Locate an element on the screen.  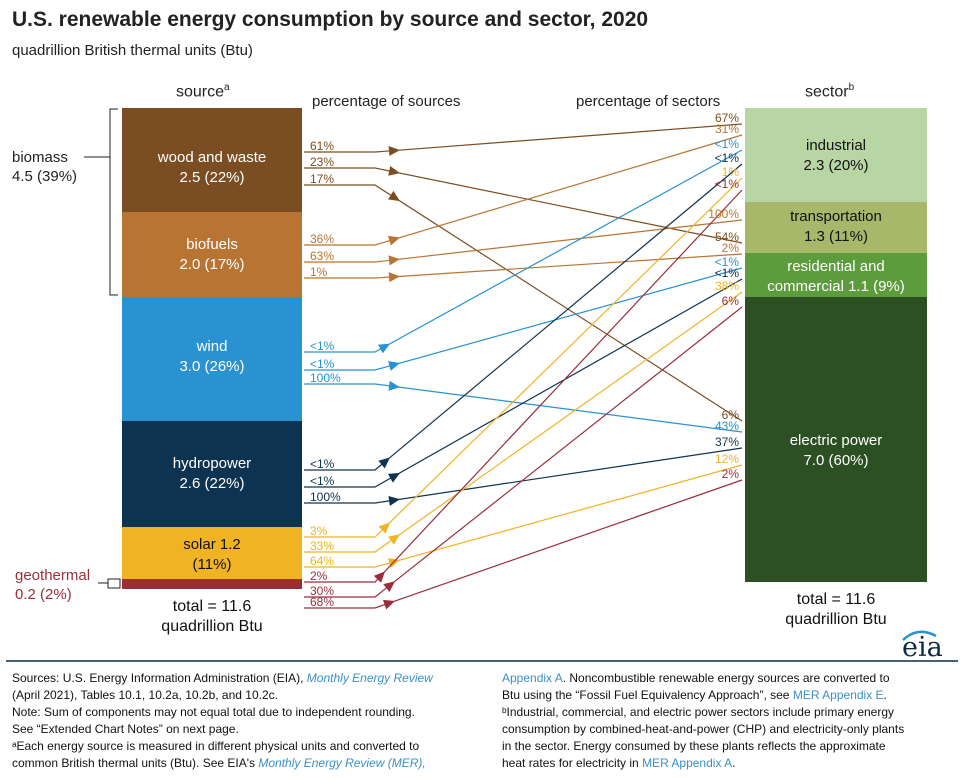
appendix-e-link: MER Appendix E is located at coordinates (838, 695).